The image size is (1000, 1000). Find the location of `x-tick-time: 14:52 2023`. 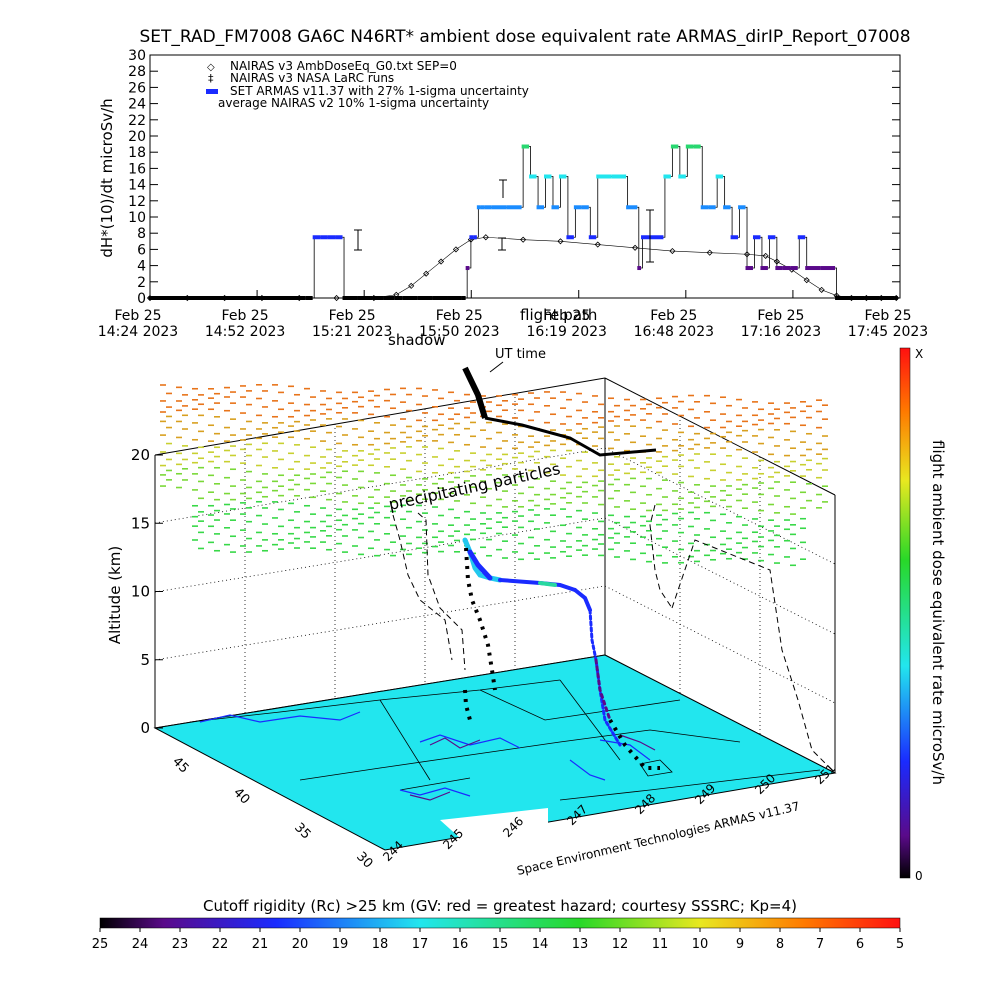

x-tick-time: 14:52 2023 is located at coordinates (245, 332).